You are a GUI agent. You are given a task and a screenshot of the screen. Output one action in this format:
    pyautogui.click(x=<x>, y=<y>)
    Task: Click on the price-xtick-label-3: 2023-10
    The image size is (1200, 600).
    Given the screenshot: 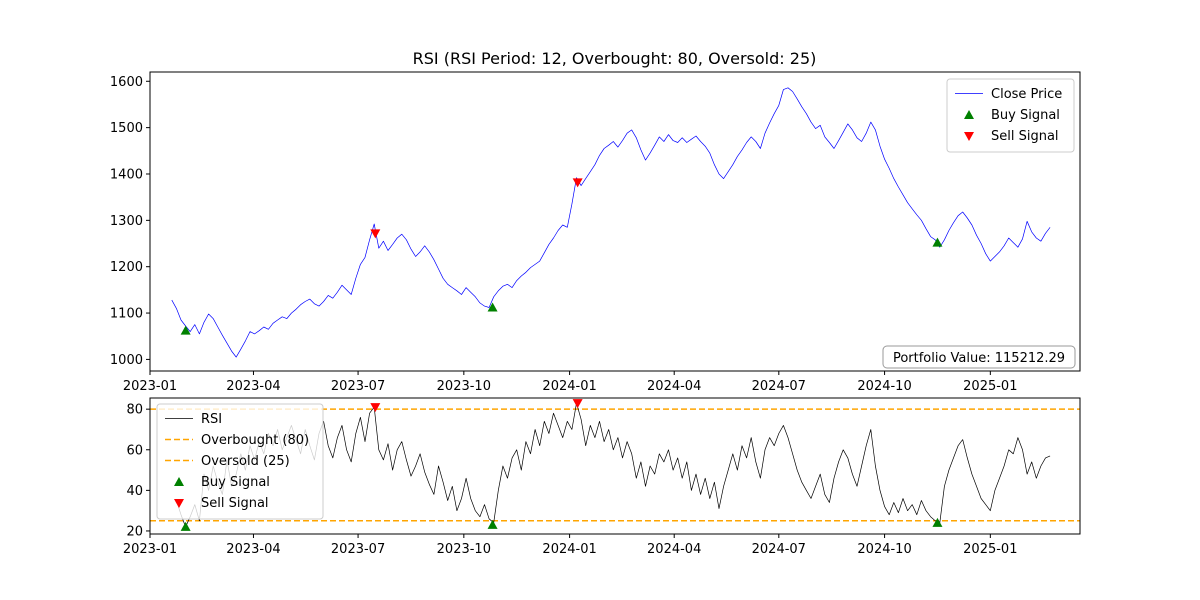 What is the action you would take?
    pyautogui.click(x=464, y=386)
    